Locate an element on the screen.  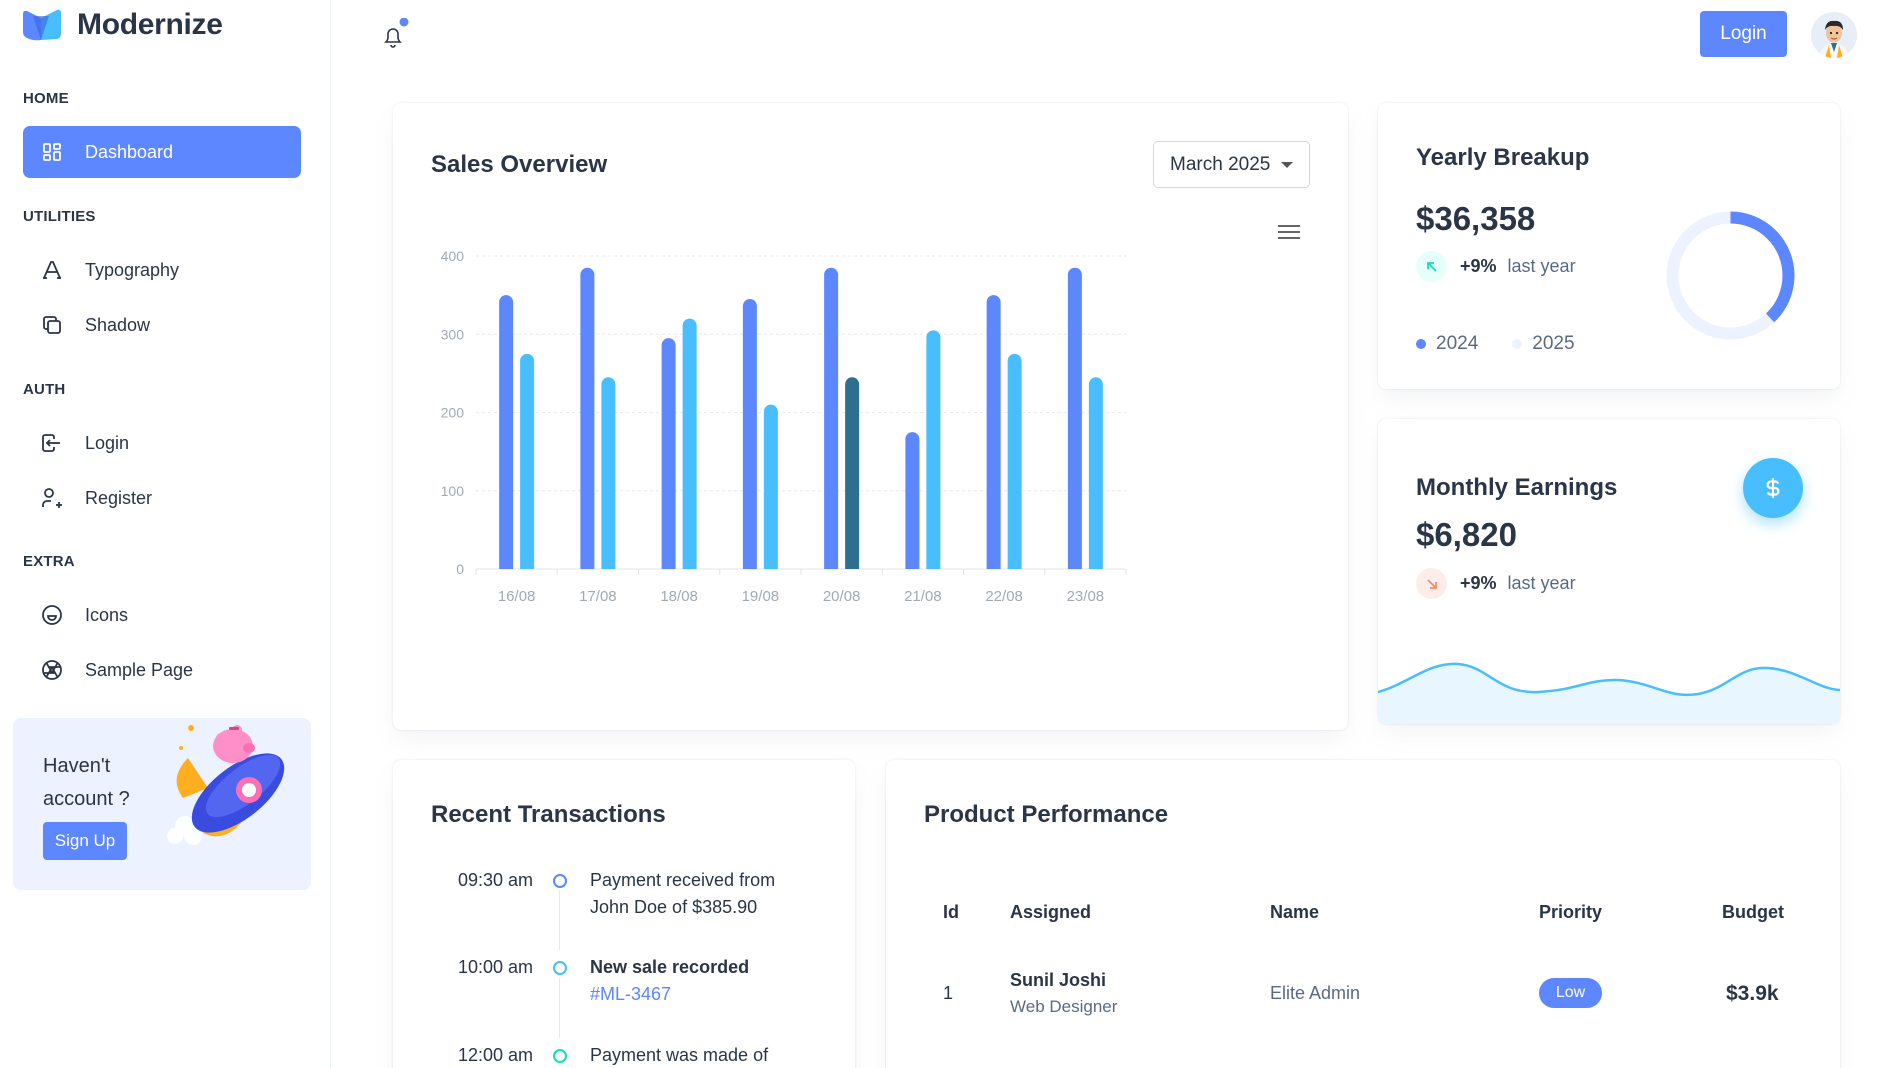
cell-id: 1 is located at coordinates (948, 993).